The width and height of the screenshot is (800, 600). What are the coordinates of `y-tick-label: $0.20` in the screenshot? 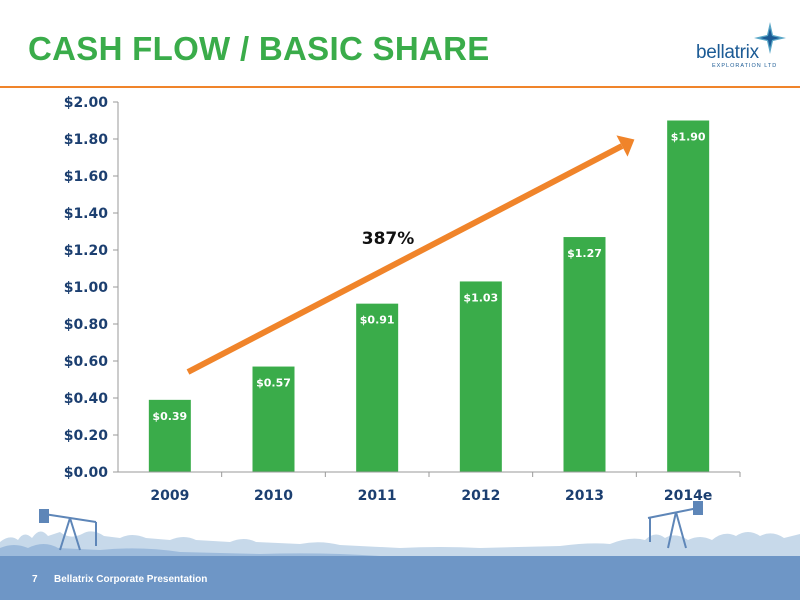 It's located at (86, 436).